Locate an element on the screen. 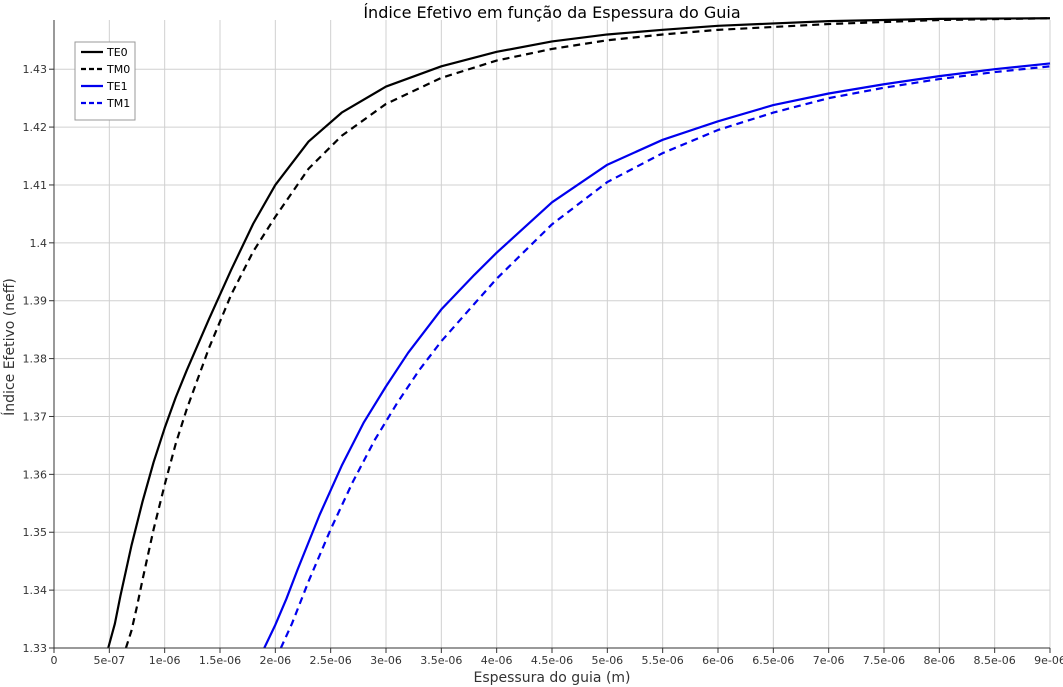 Image resolution: width=1063 pixels, height=687 pixels. x-tick-label: 7e-06 is located at coordinates (829, 660).